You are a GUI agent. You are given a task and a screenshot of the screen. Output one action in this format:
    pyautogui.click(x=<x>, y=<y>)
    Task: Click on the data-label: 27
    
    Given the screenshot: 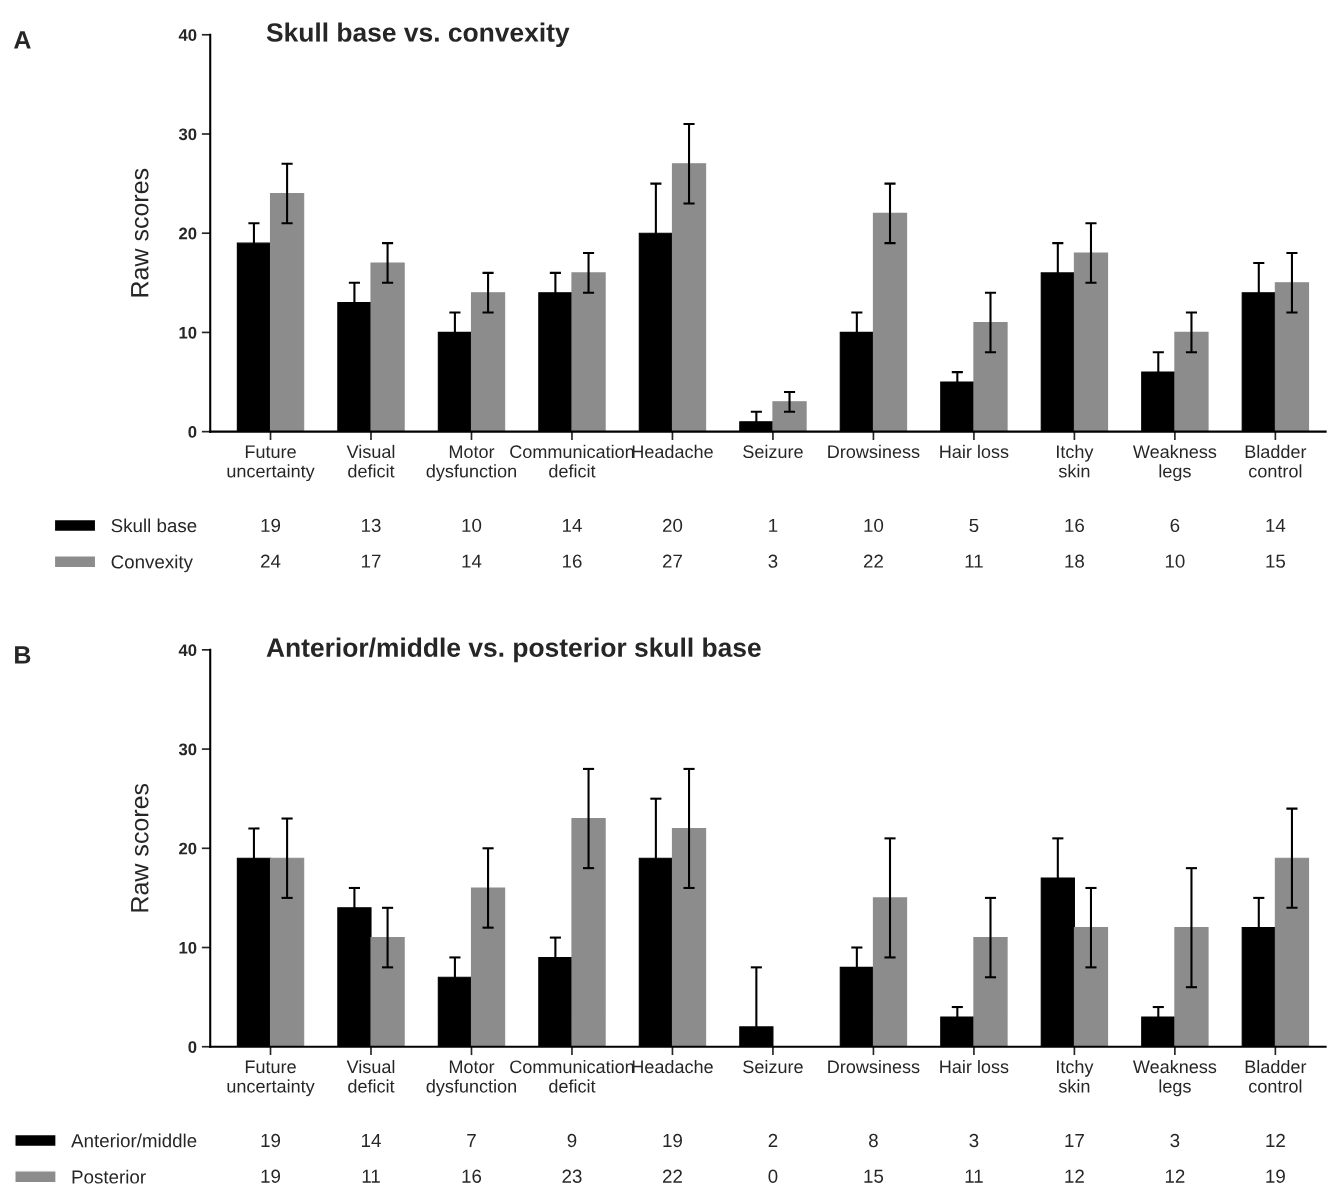 What is the action you would take?
    pyautogui.click(x=672, y=561)
    